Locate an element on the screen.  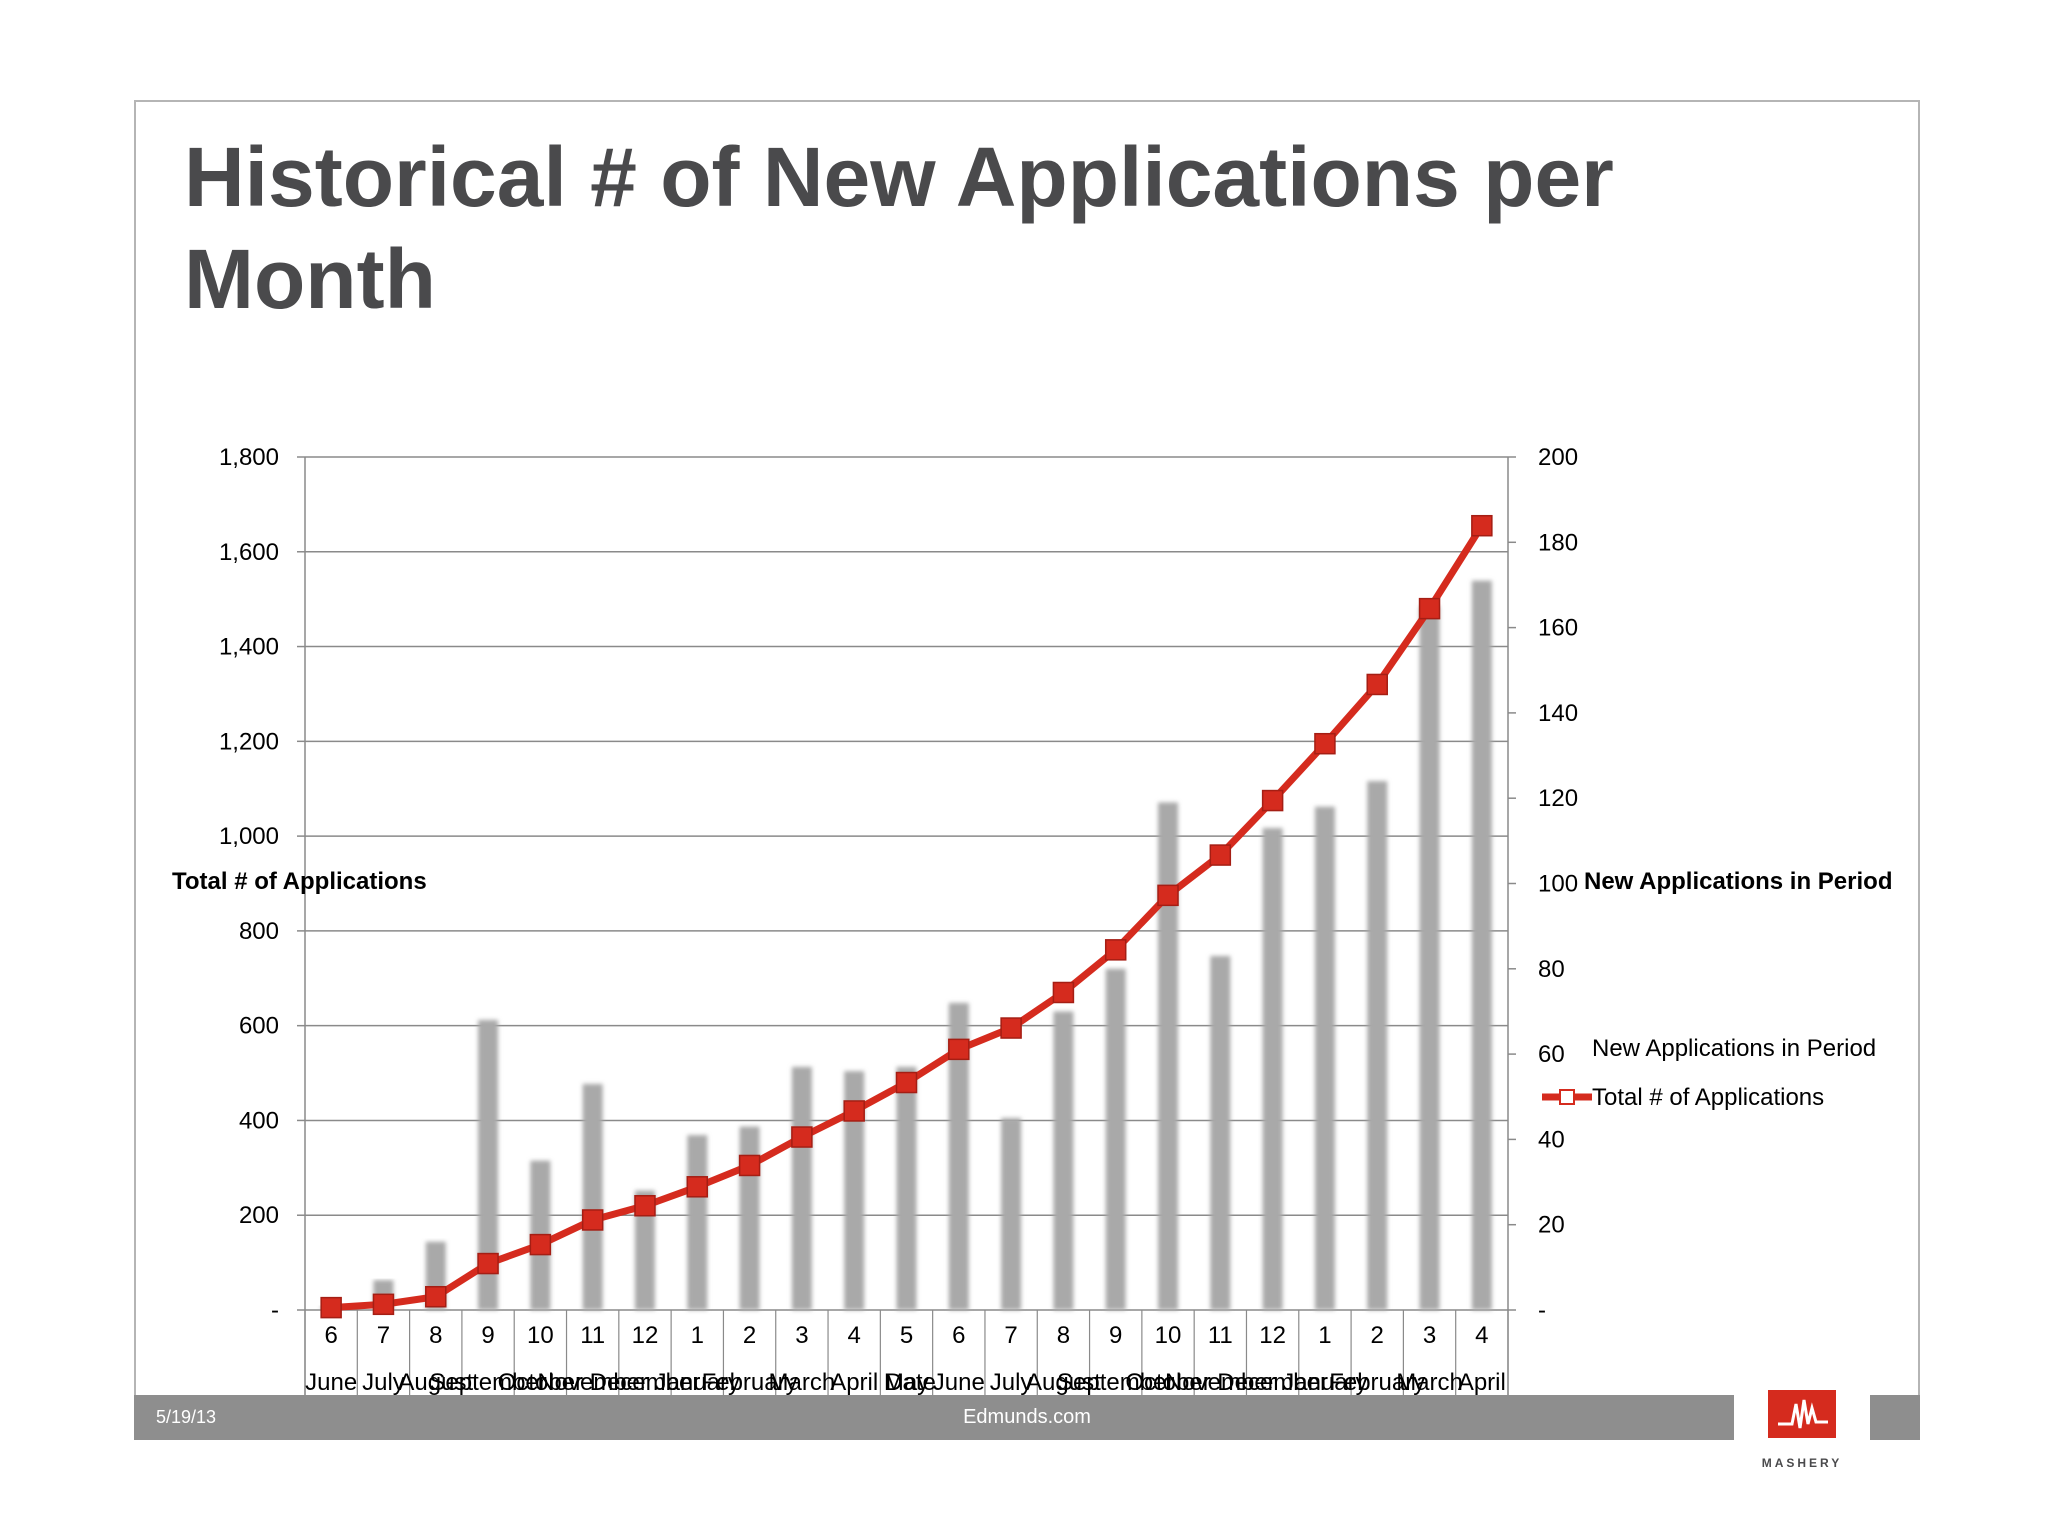
category-number-label: 11 is located at coordinates (1220, 1335).